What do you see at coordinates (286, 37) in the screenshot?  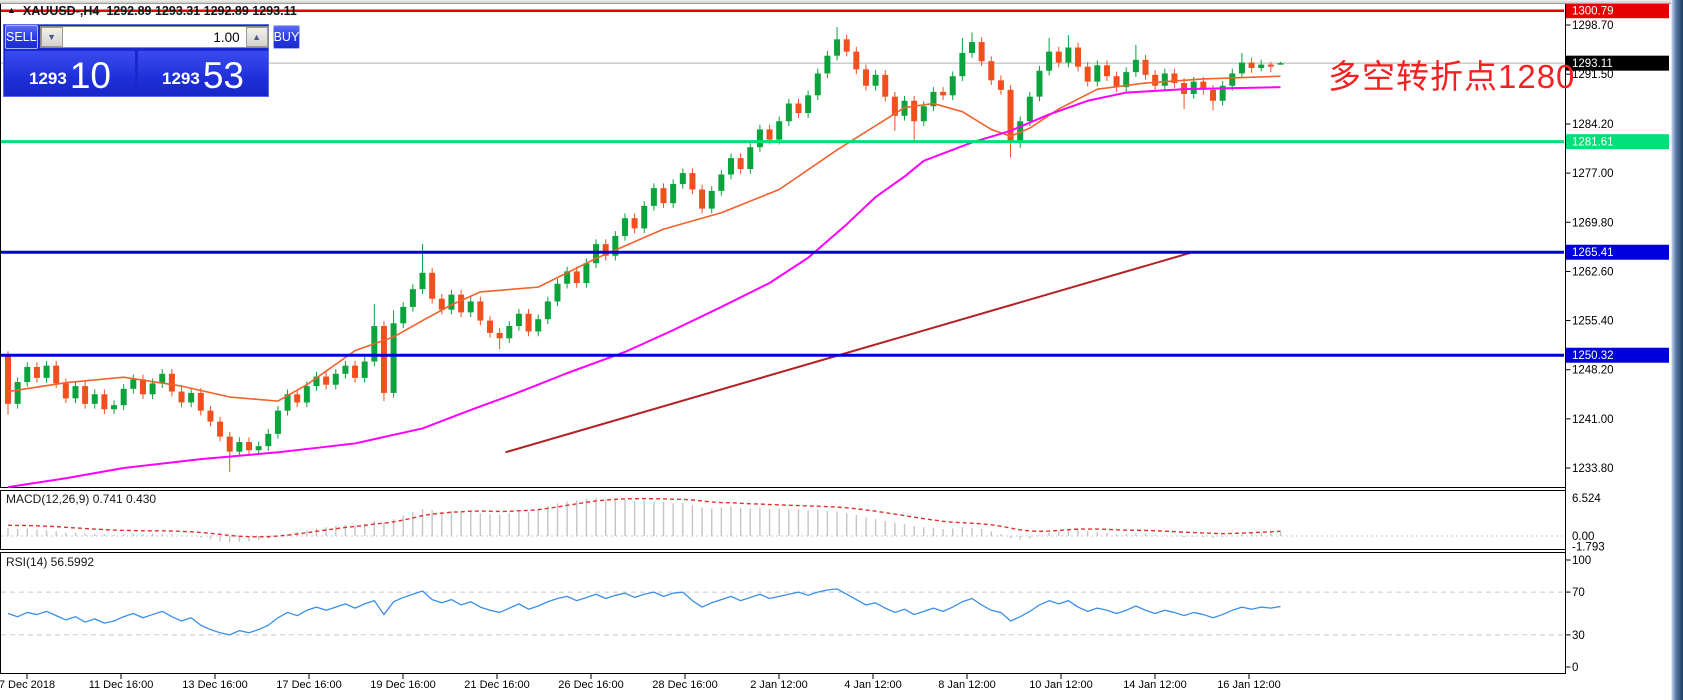 I see `buy-button: BUY` at bounding box center [286, 37].